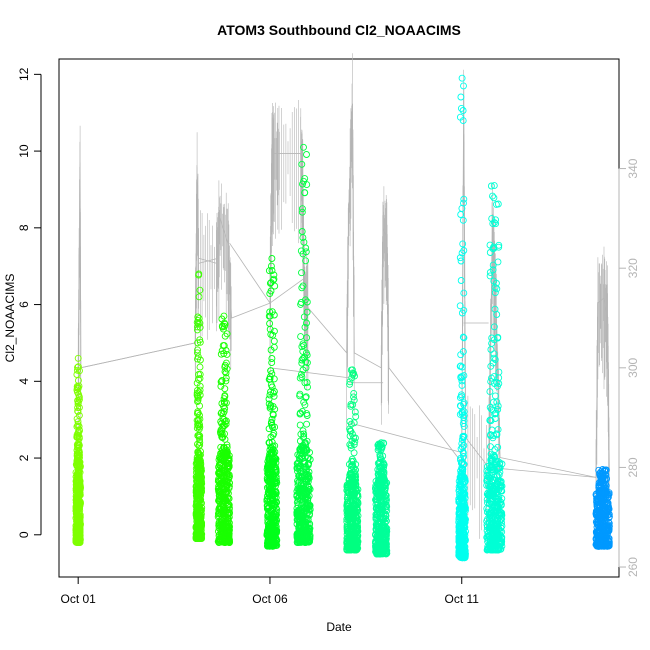  Describe the element at coordinates (309, 373) in the screenshot. I see `altitude-trace-connector` at that location.